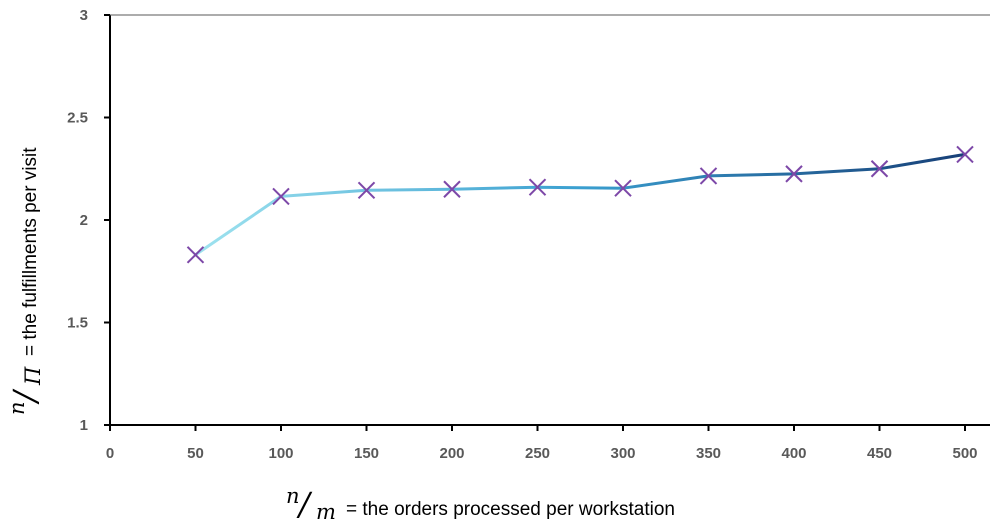 The width and height of the screenshot is (990, 524). What do you see at coordinates (84, 220) in the screenshot?
I see `y-tick-label: 2` at bounding box center [84, 220].